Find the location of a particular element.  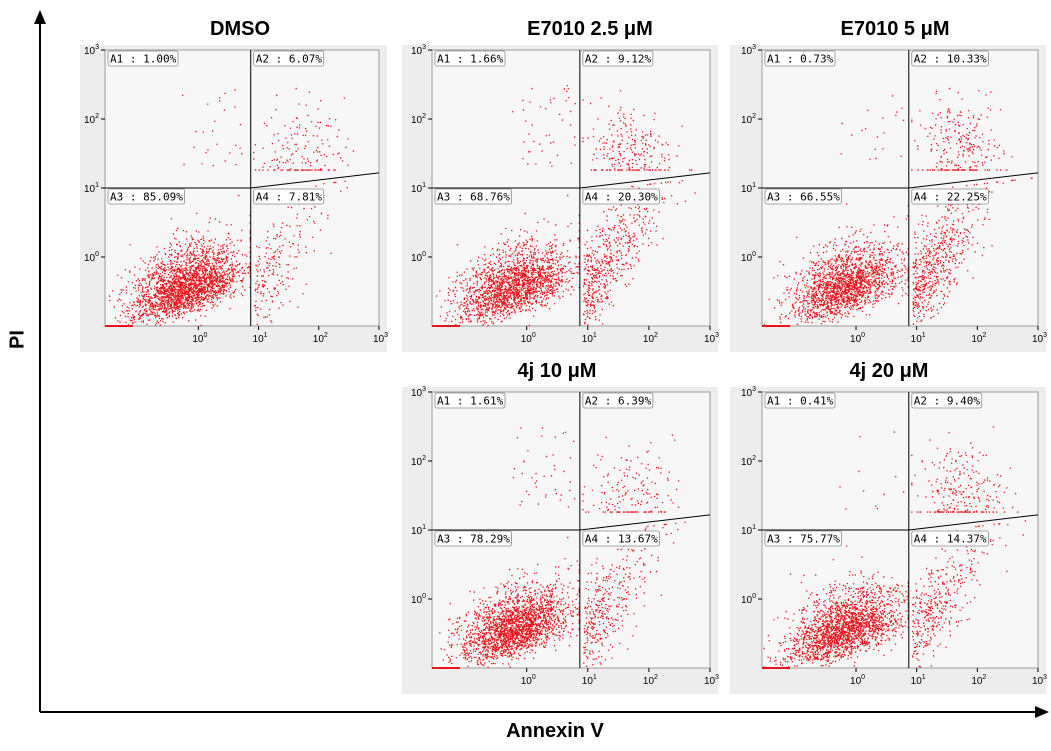

quadrant-label-a4: A4 : 13.67% is located at coordinates (621, 539).